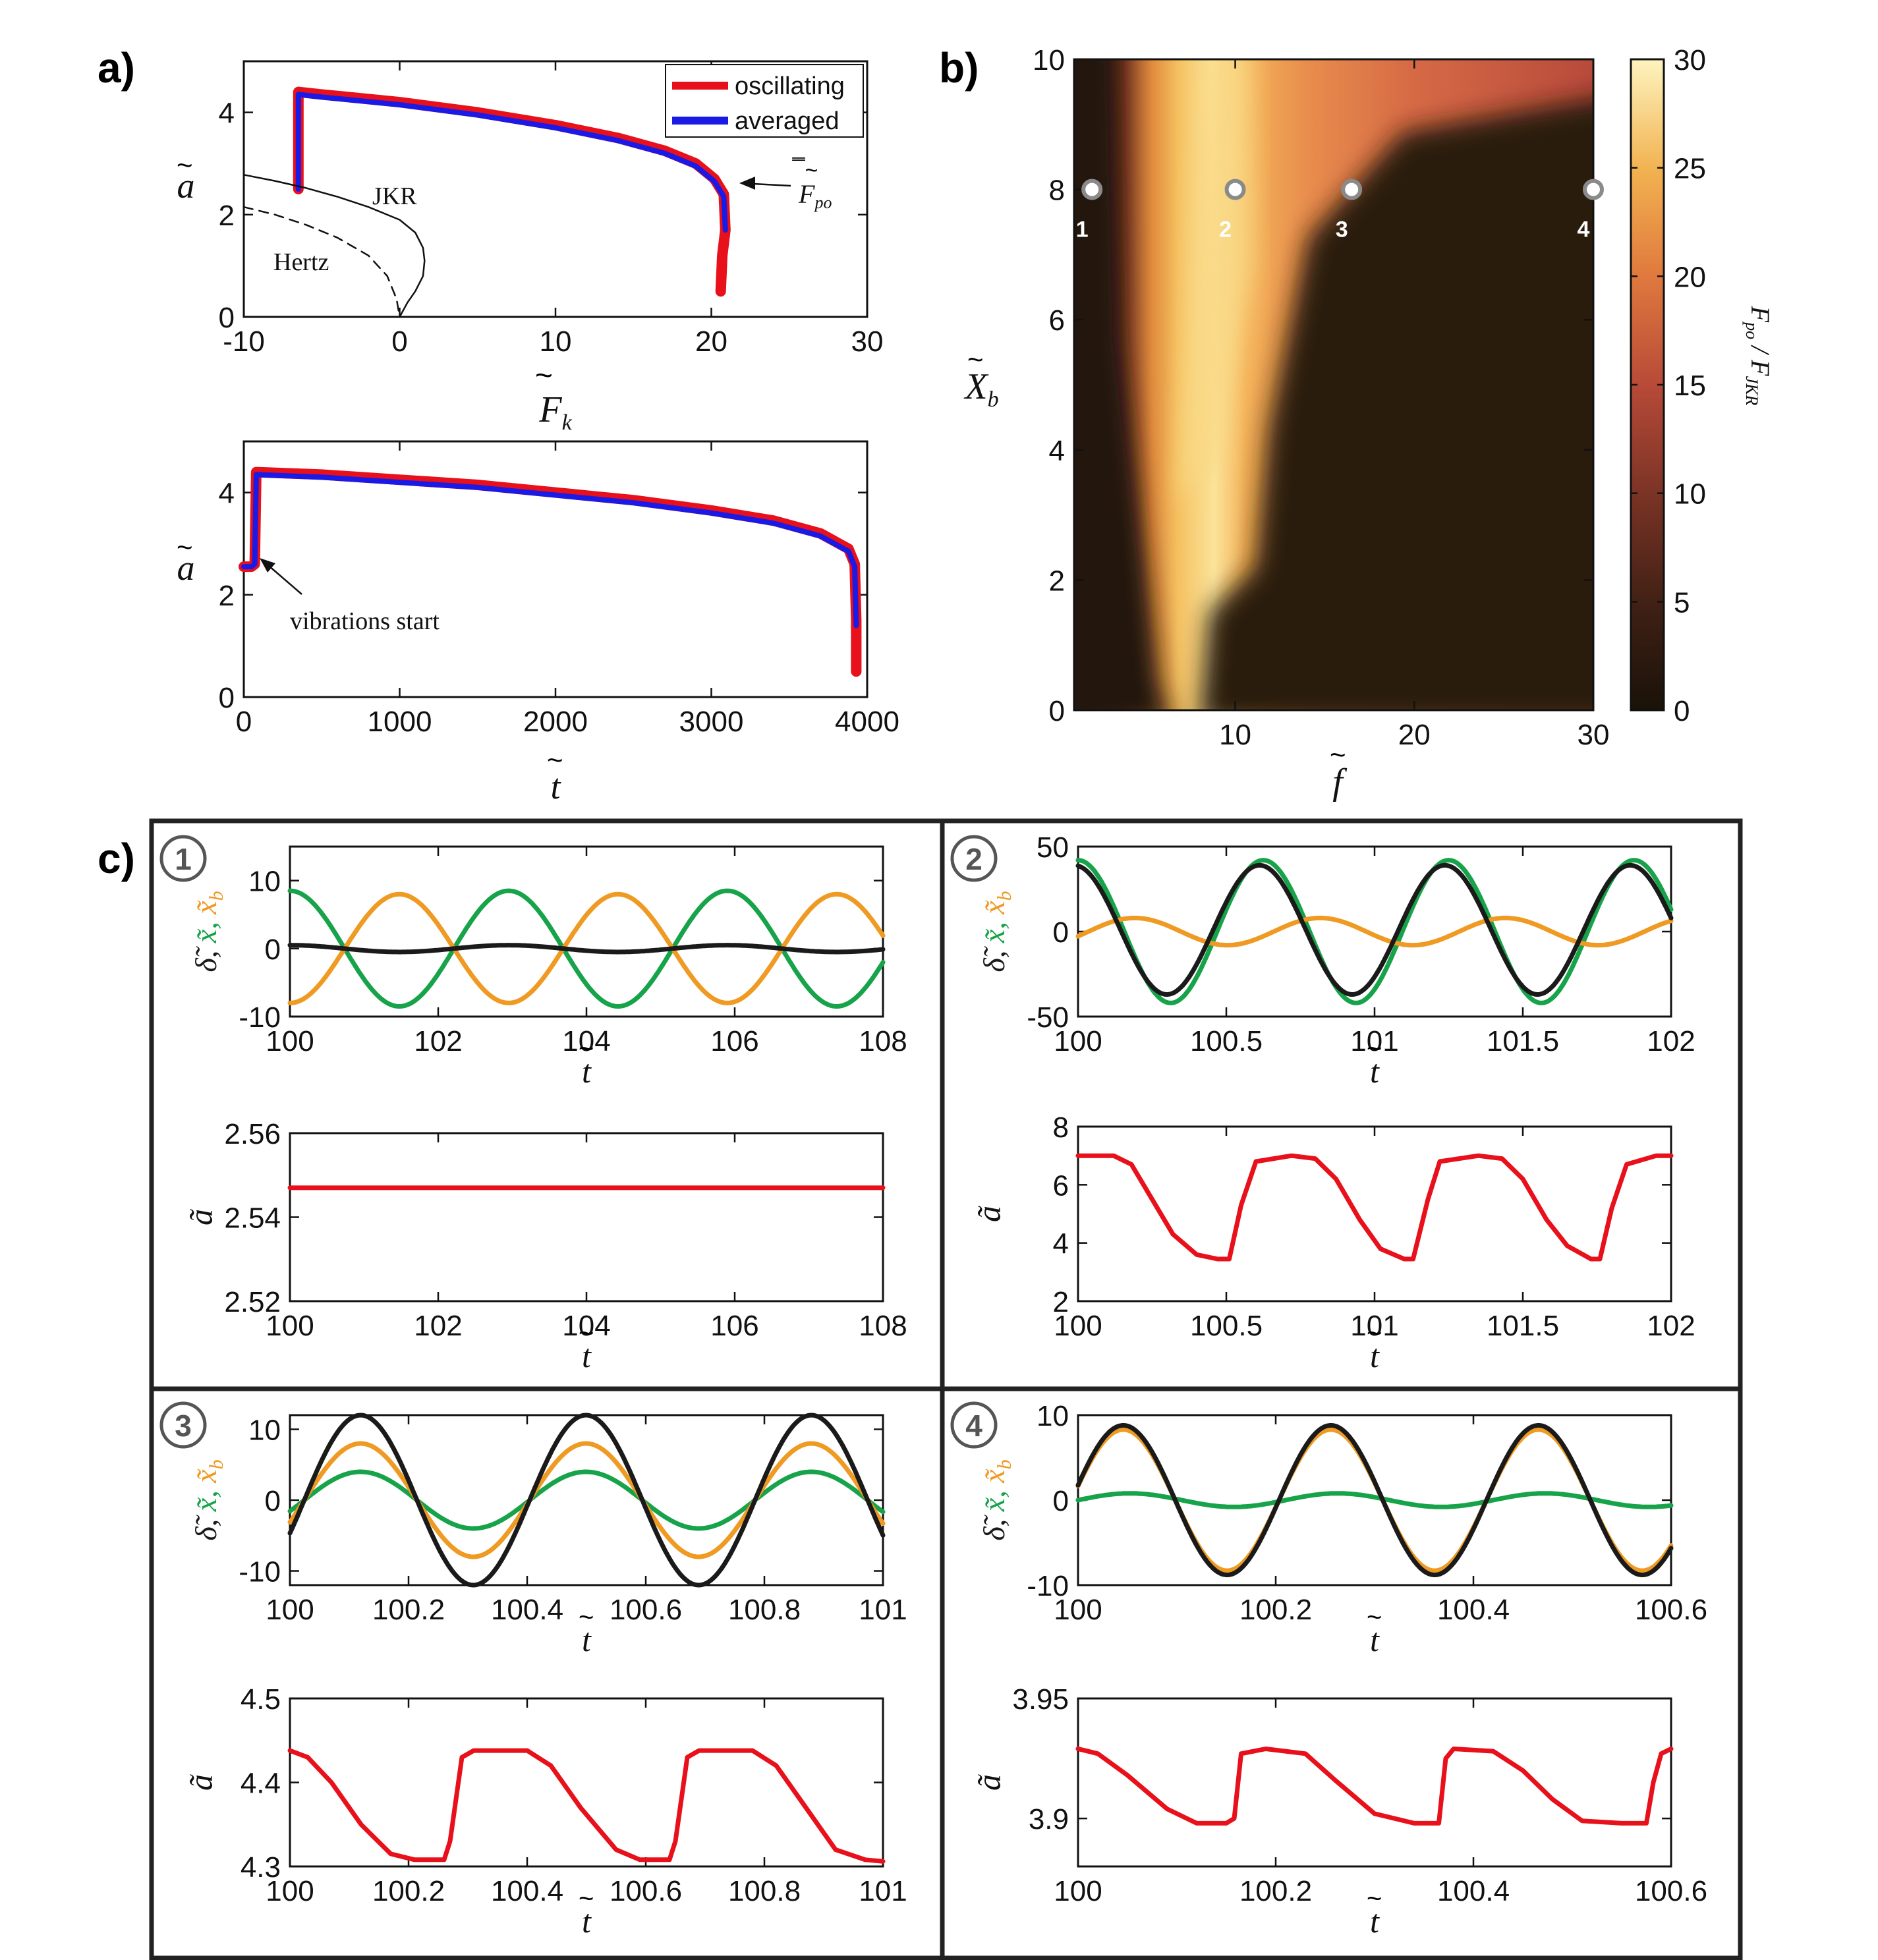 Image resolution: width=1878 pixels, height=1960 pixels. I want to click on y-tick-label: 10, so click(1049, 60).